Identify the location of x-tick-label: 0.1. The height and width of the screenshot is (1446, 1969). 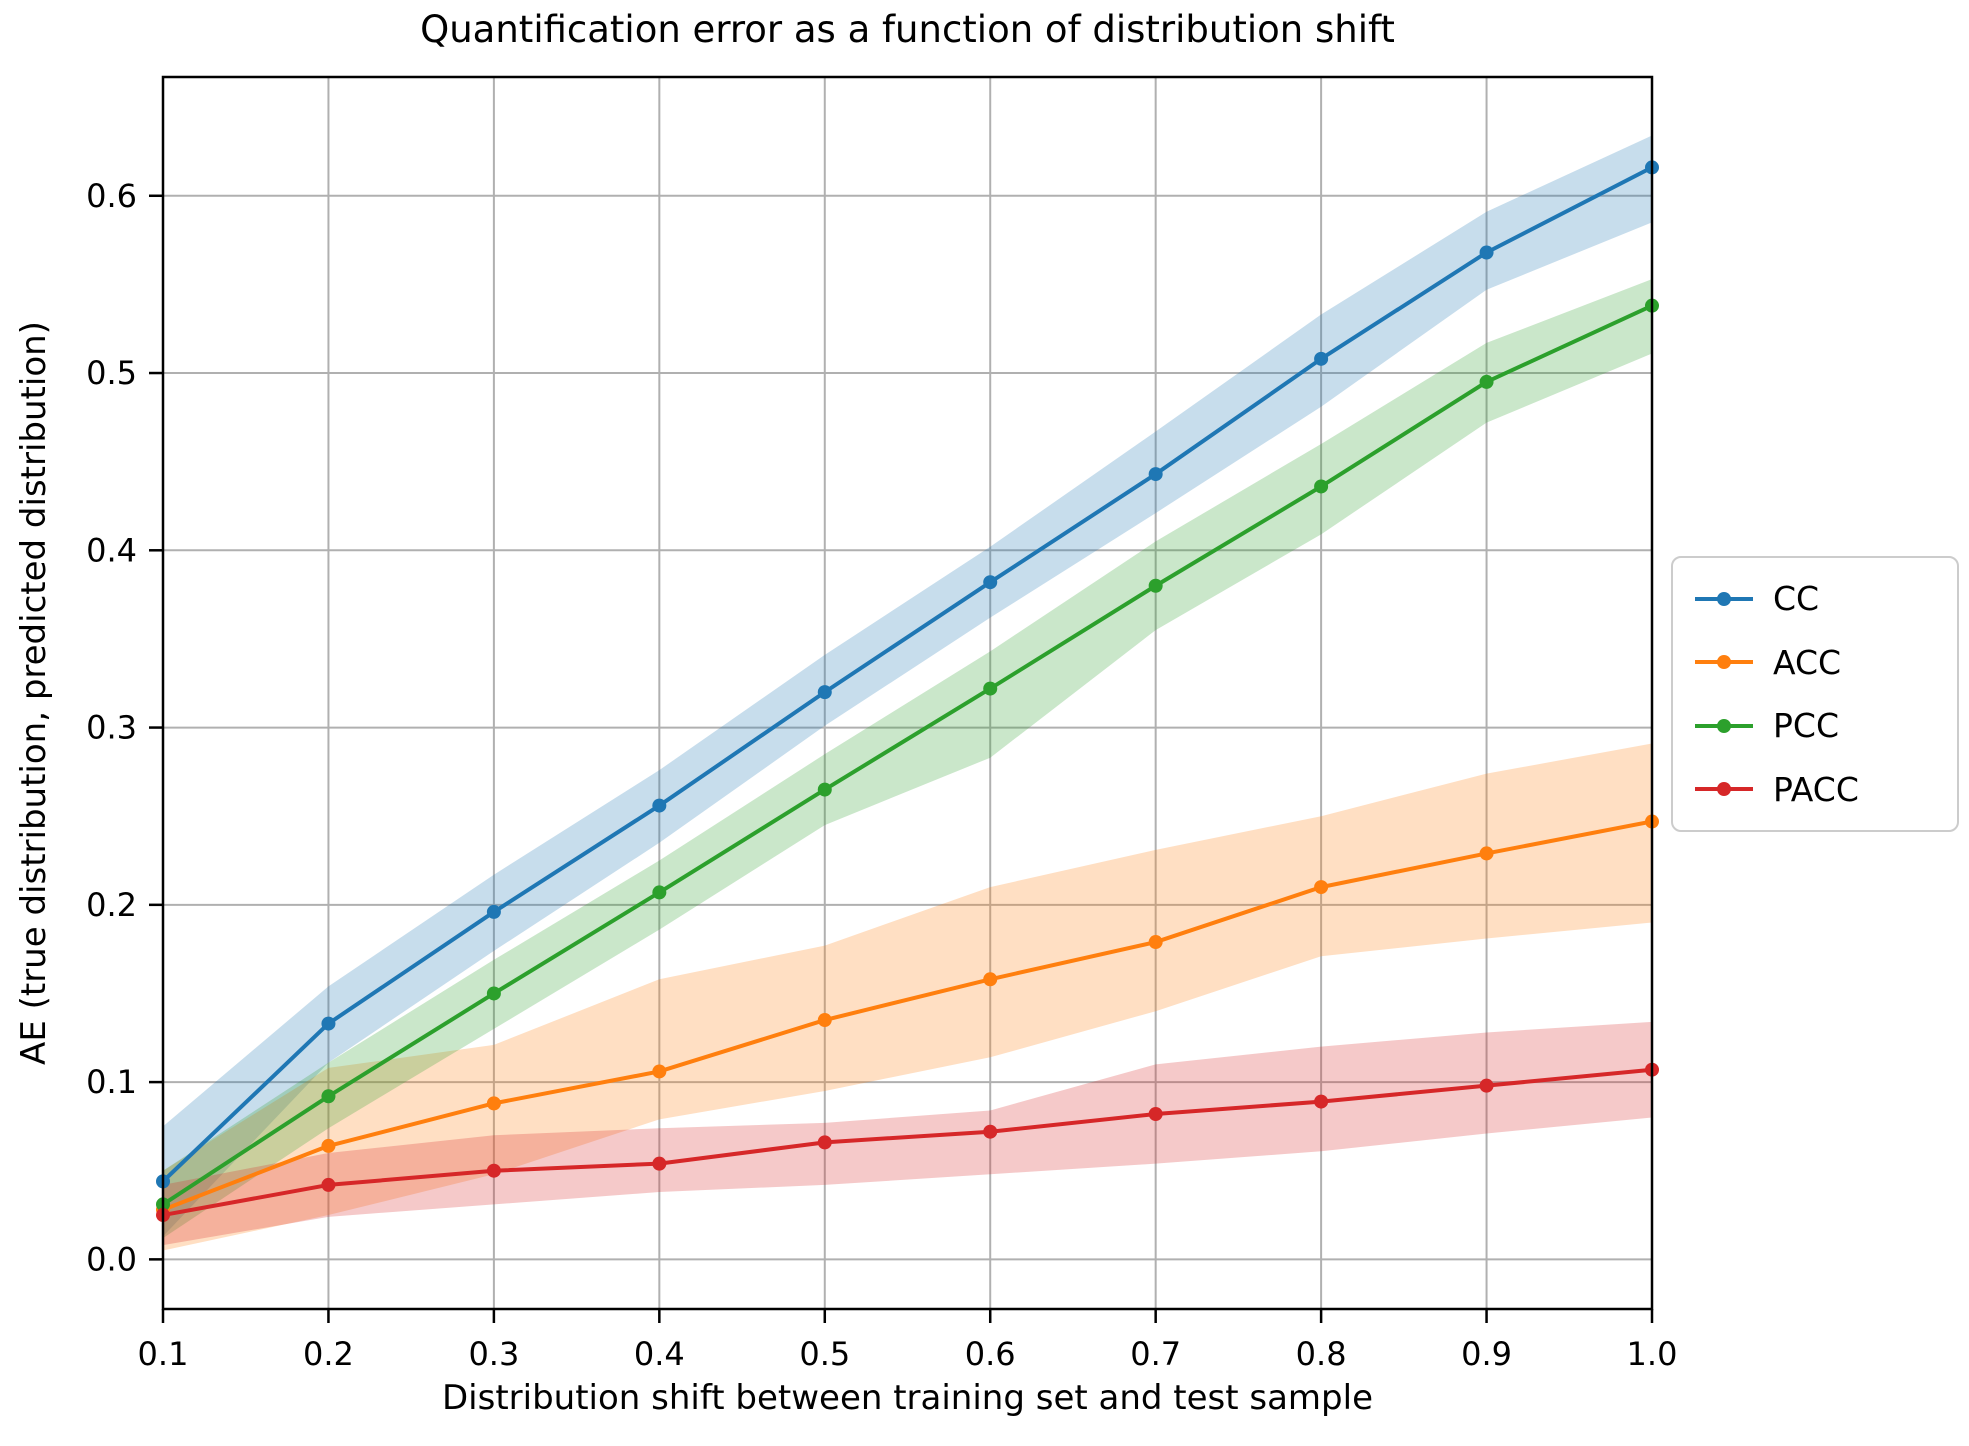
(163, 1354).